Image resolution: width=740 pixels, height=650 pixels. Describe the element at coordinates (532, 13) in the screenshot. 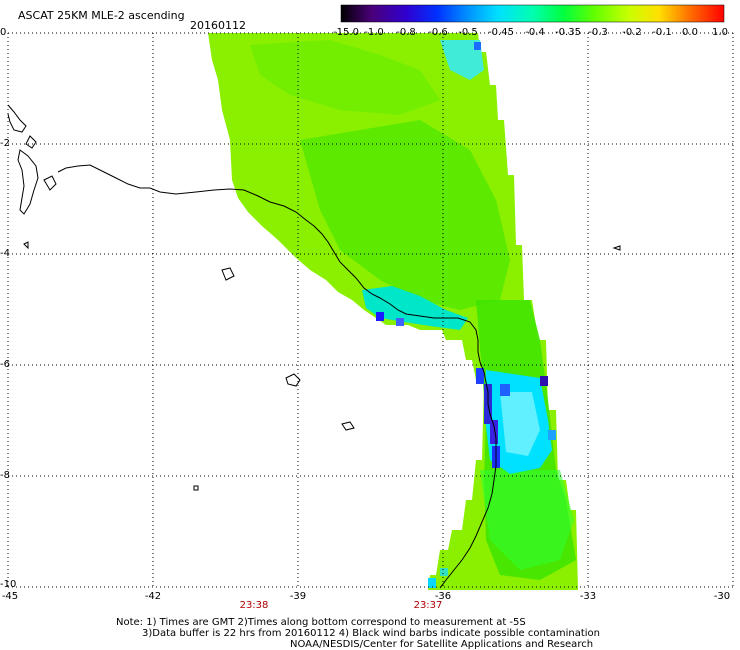

I see `color-scale-bar` at that location.